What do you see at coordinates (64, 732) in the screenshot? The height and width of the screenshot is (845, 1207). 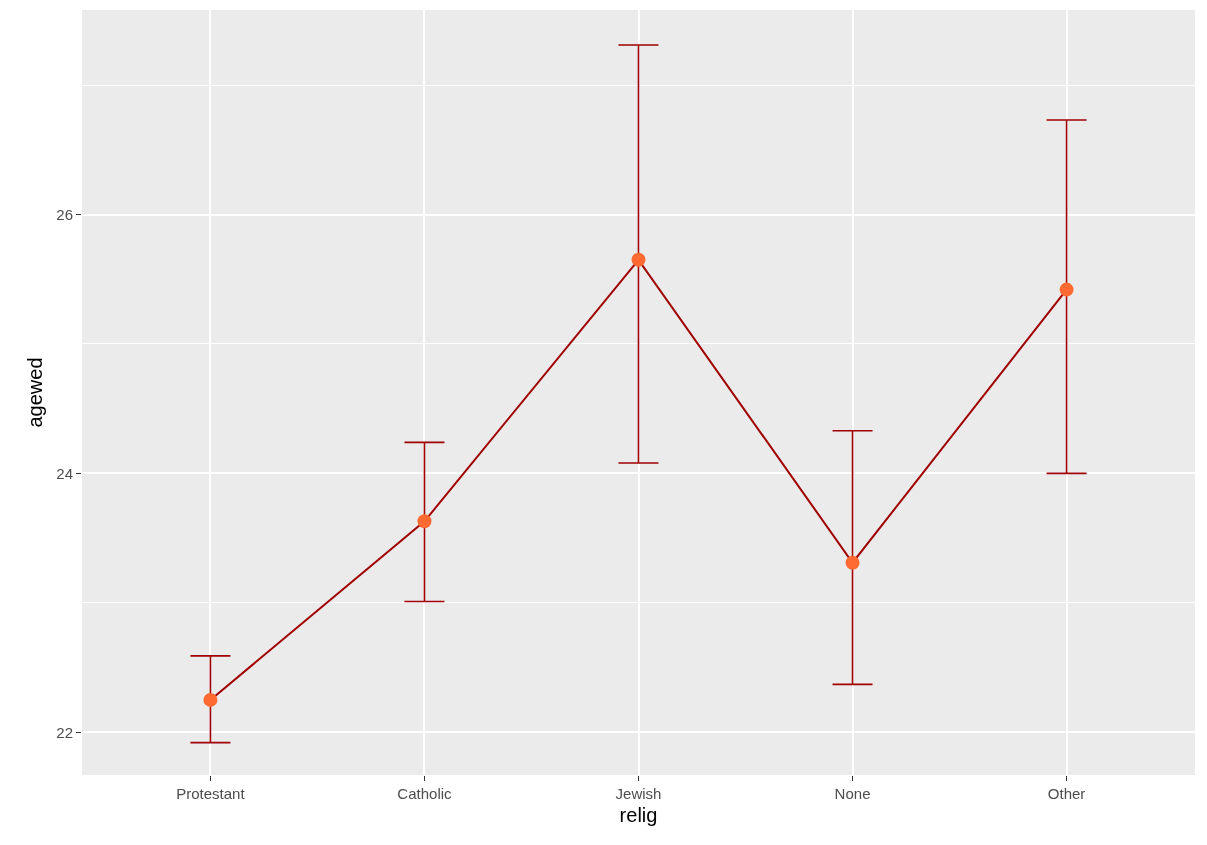 I see `y-tick-label: 22` at bounding box center [64, 732].